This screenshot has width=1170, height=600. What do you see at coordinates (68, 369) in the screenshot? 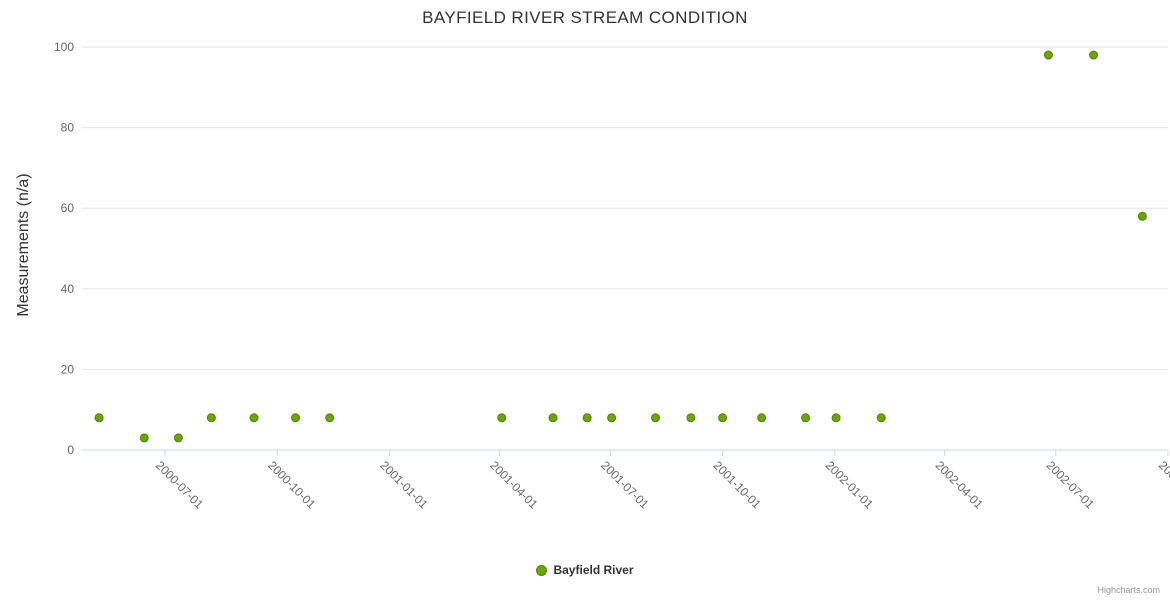
I see `y-axis-label: 20` at bounding box center [68, 369].